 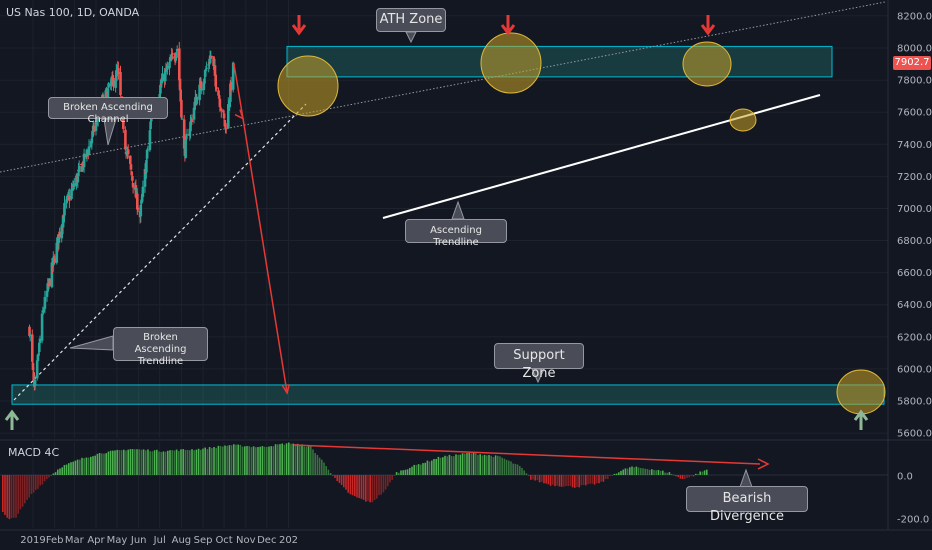 What do you see at coordinates (914, 402) in the screenshot?
I see `price-tick-label: 5800.0` at bounding box center [914, 402].